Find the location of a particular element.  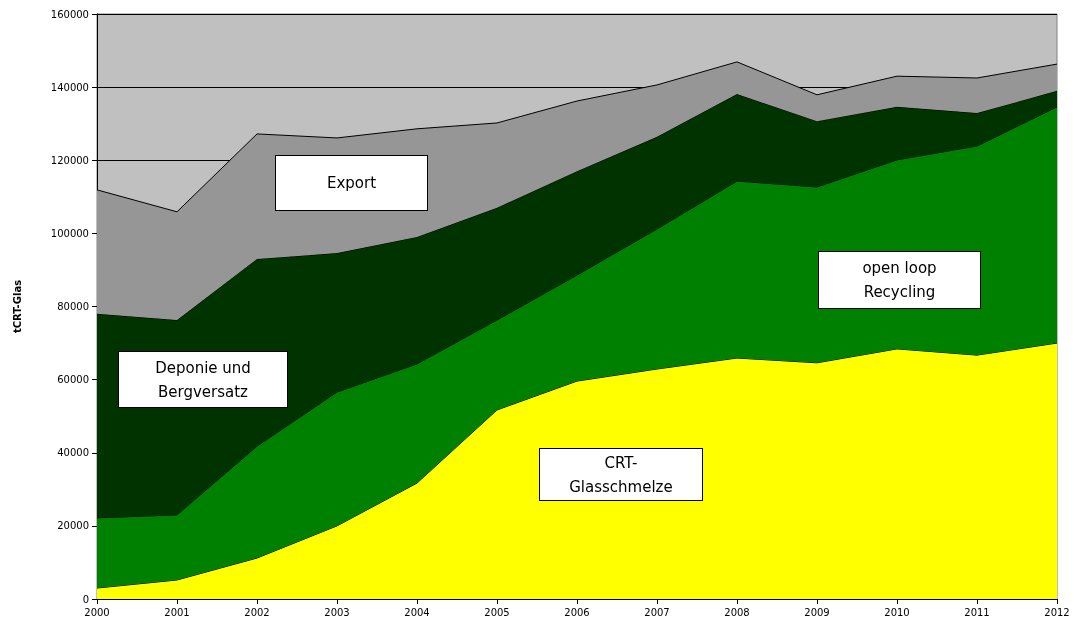

x-tick-label: 2002 is located at coordinates (257, 612).